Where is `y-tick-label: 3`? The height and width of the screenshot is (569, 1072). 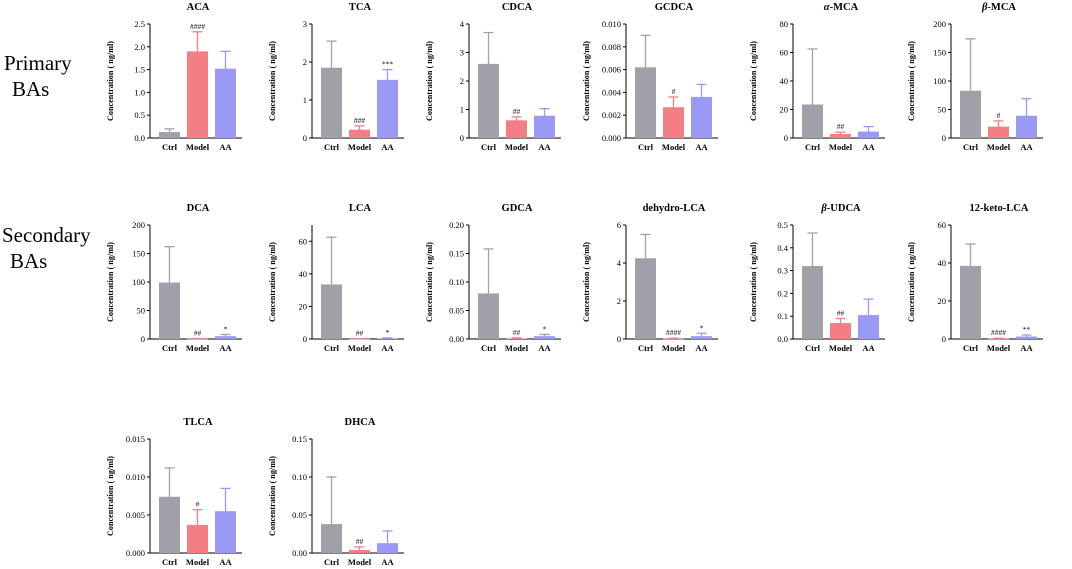
y-tick-label: 3 is located at coordinates (462, 53).